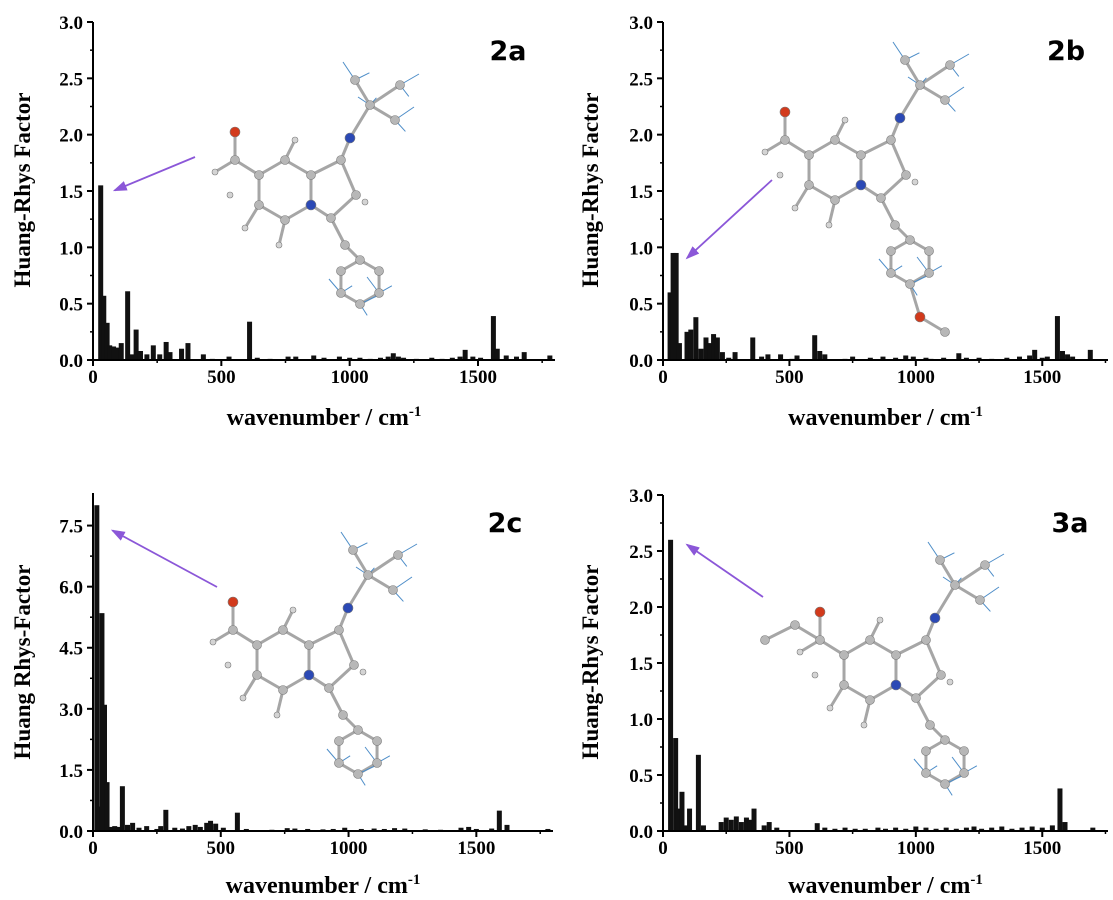 This screenshot has height=900, width=1113. What do you see at coordinates (641, 305) in the screenshot?
I see `y-tick-label: 0.5` at bounding box center [641, 305].